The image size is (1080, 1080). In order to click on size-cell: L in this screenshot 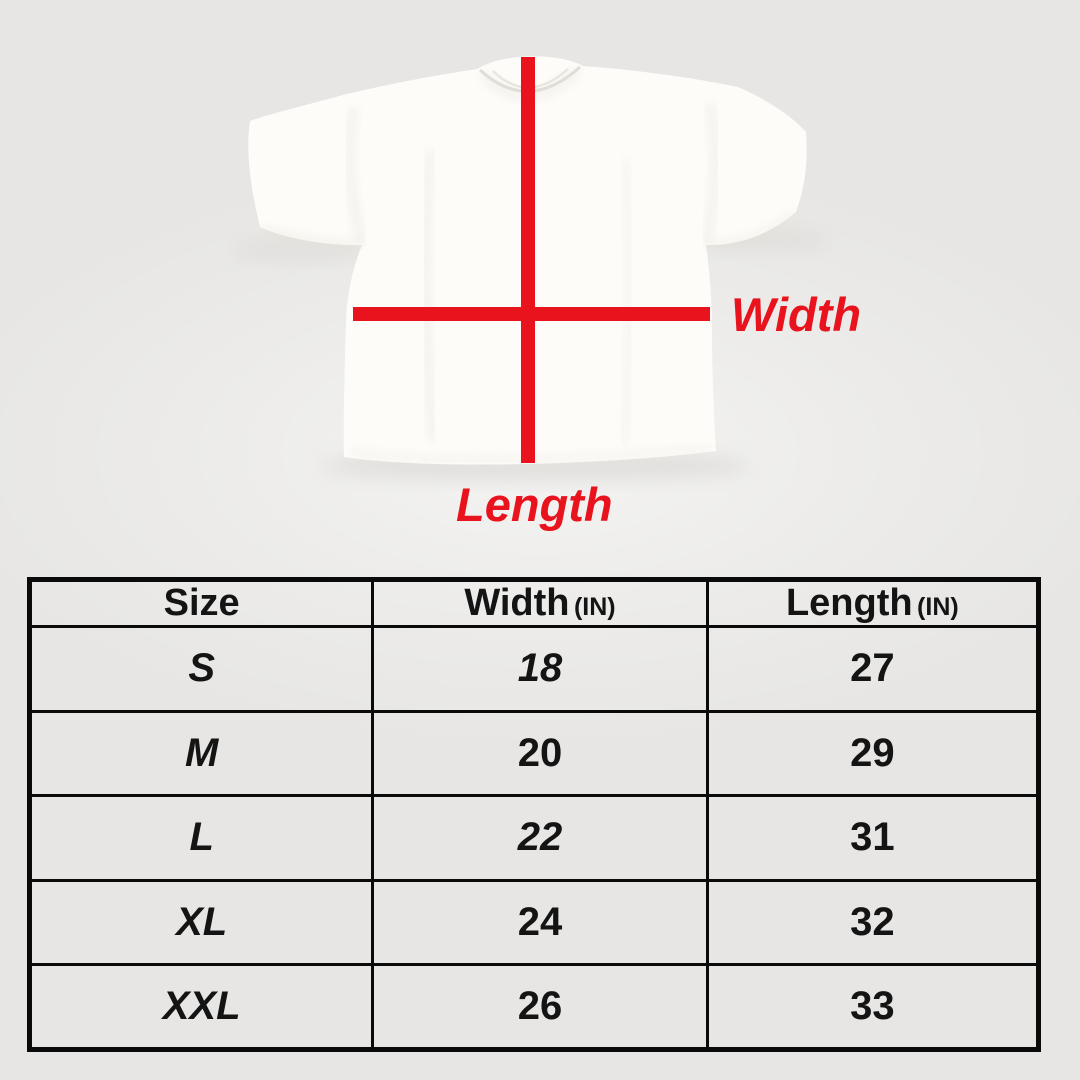, I will do `click(201, 838)`.